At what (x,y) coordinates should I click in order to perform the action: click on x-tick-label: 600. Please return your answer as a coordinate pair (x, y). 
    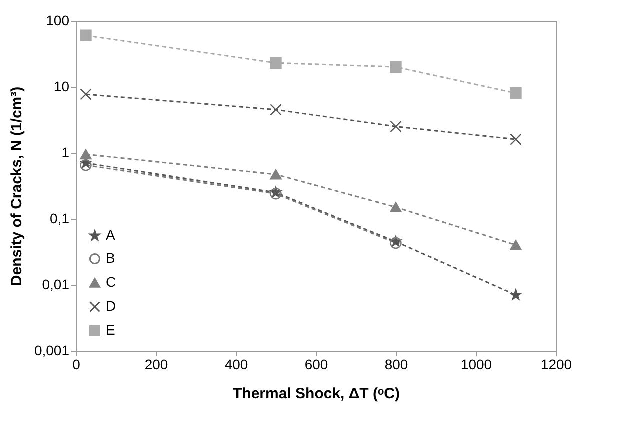
    Looking at the image, I should click on (316, 364).